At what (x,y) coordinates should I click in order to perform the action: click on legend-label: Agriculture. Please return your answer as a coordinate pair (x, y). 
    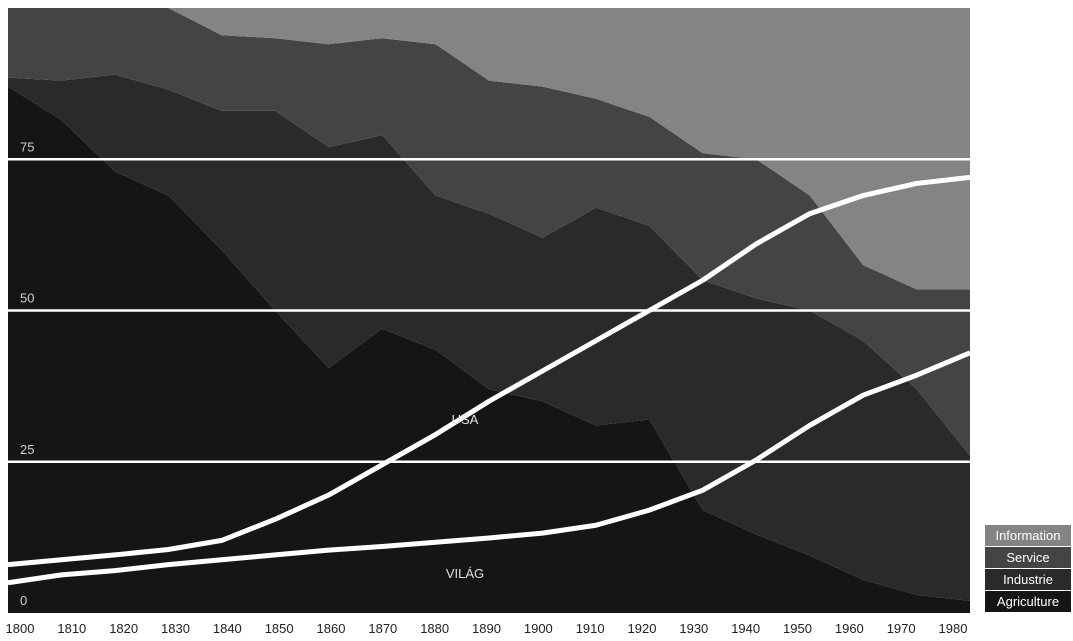
    Looking at the image, I should click on (1028, 601).